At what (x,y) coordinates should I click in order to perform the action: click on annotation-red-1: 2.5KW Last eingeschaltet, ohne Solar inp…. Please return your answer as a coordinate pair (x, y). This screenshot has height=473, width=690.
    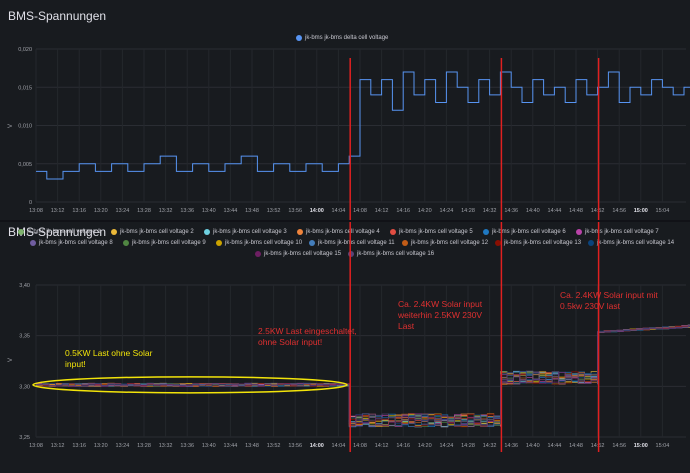
    Looking at the image, I should click on (307, 336).